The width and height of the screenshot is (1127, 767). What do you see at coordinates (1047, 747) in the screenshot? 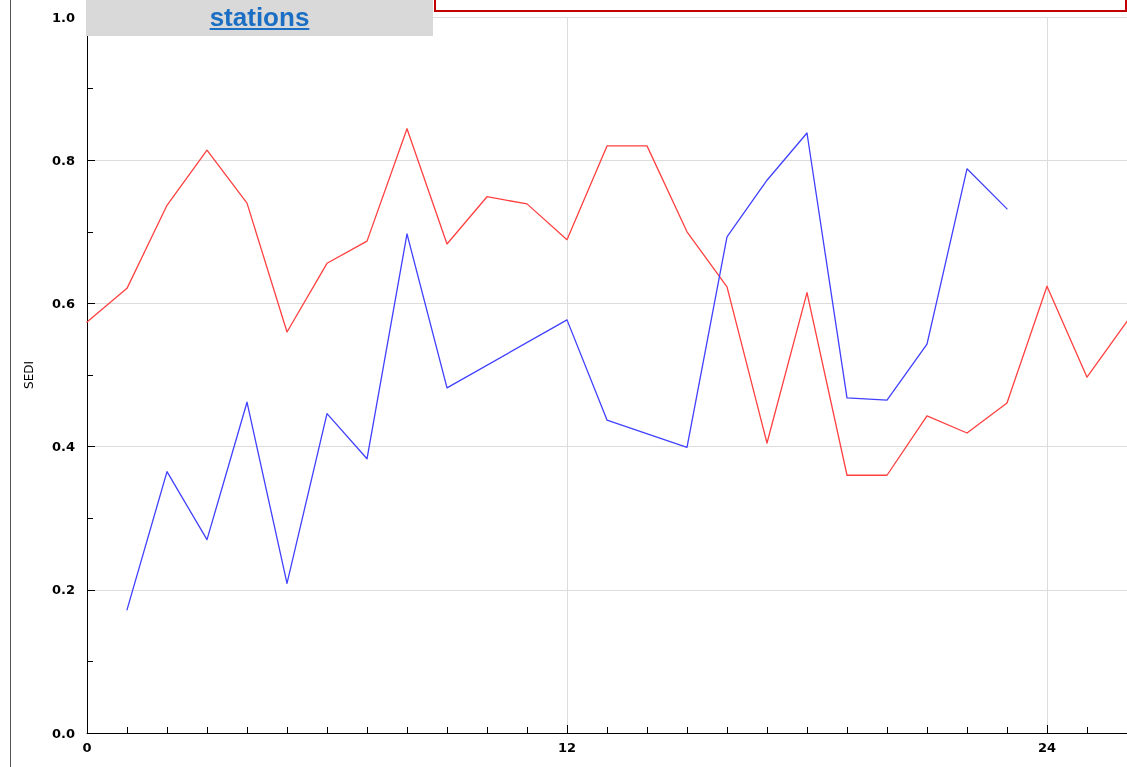
I see `x-tick-label: 24` at bounding box center [1047, 747].